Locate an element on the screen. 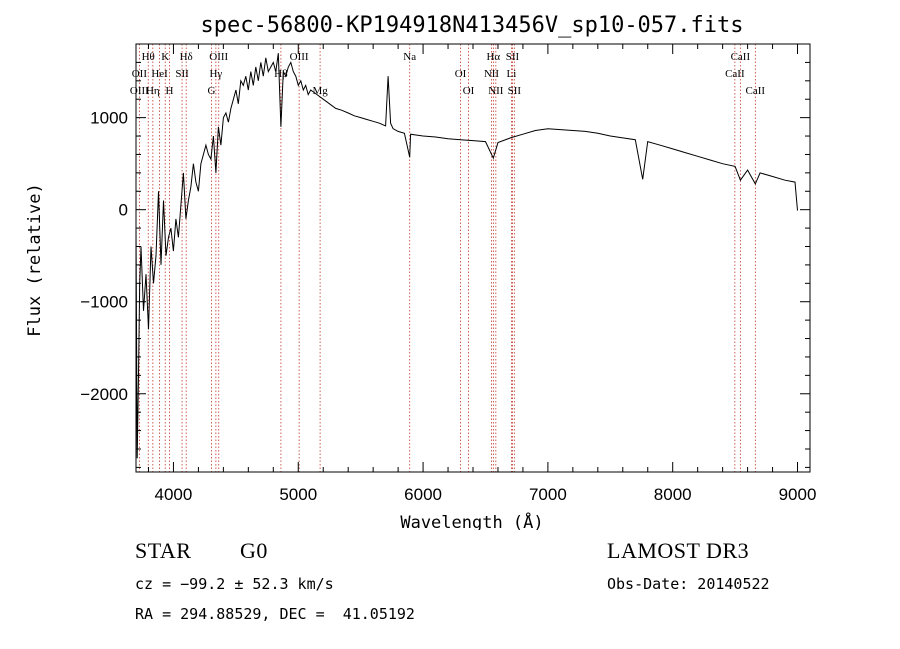 This screenshot has height=649, width=900. y-tick-label: 1000 is located at coordinates (109, 118).